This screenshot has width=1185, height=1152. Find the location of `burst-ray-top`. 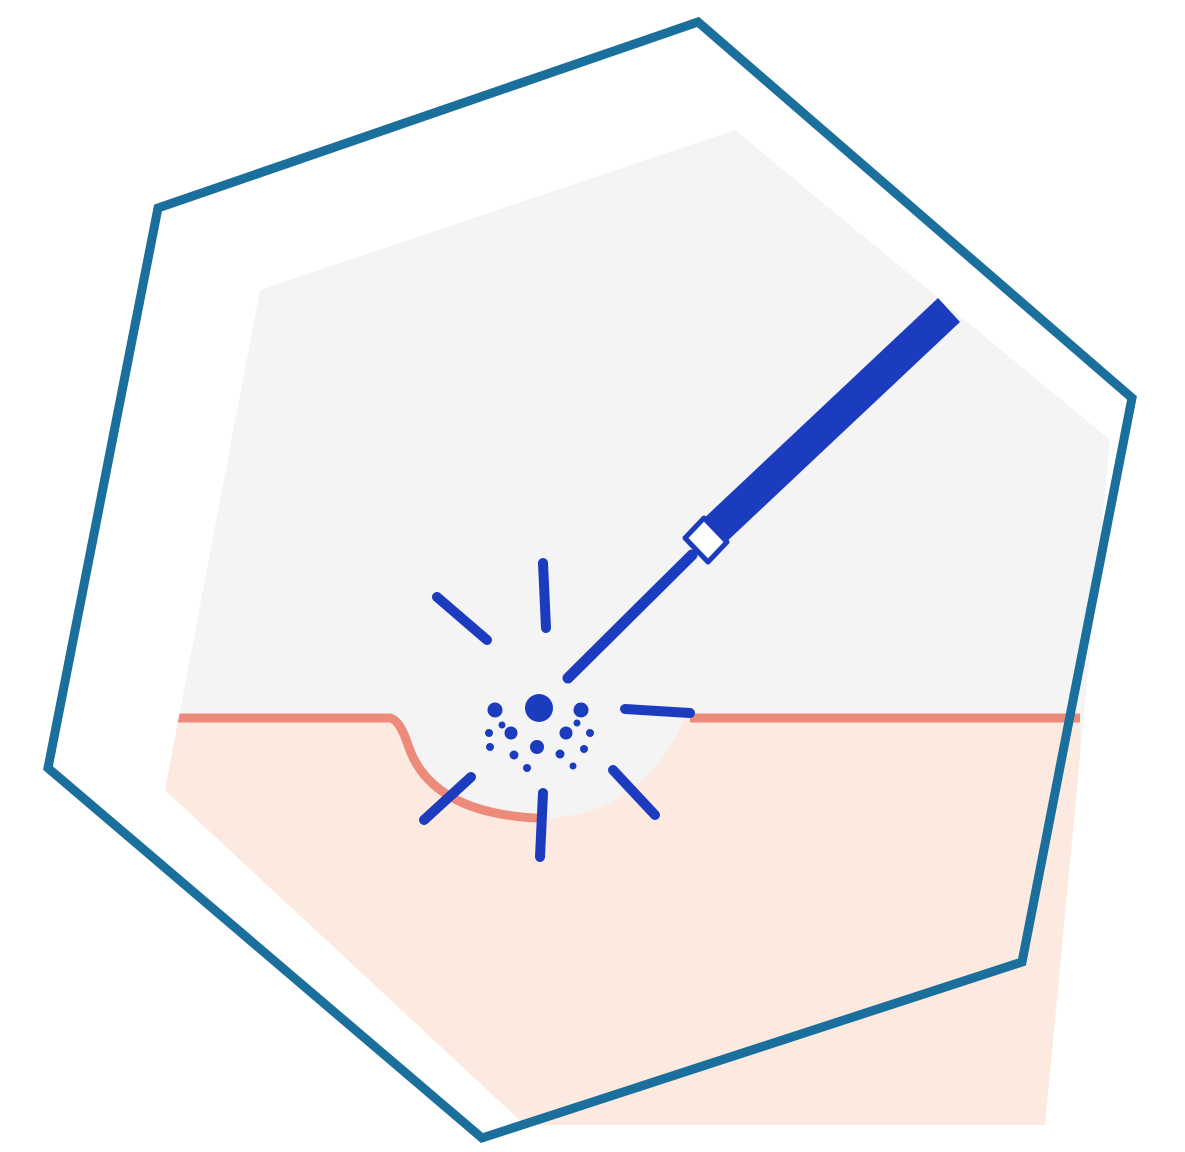

burst-ray-top is located at coordinates (544, 595).